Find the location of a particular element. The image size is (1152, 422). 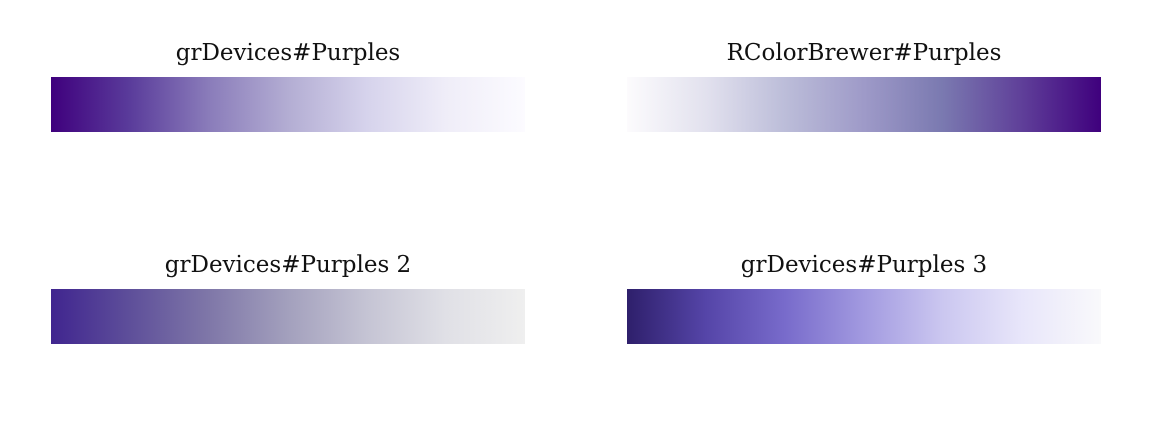

palette-panel: grDevices#Purples 2 is located at coordinates (288, 297).